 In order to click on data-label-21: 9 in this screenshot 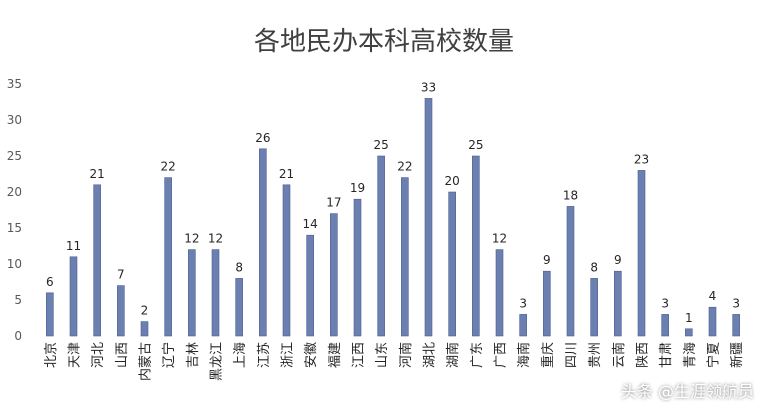, I will do `click(547, 260)`.